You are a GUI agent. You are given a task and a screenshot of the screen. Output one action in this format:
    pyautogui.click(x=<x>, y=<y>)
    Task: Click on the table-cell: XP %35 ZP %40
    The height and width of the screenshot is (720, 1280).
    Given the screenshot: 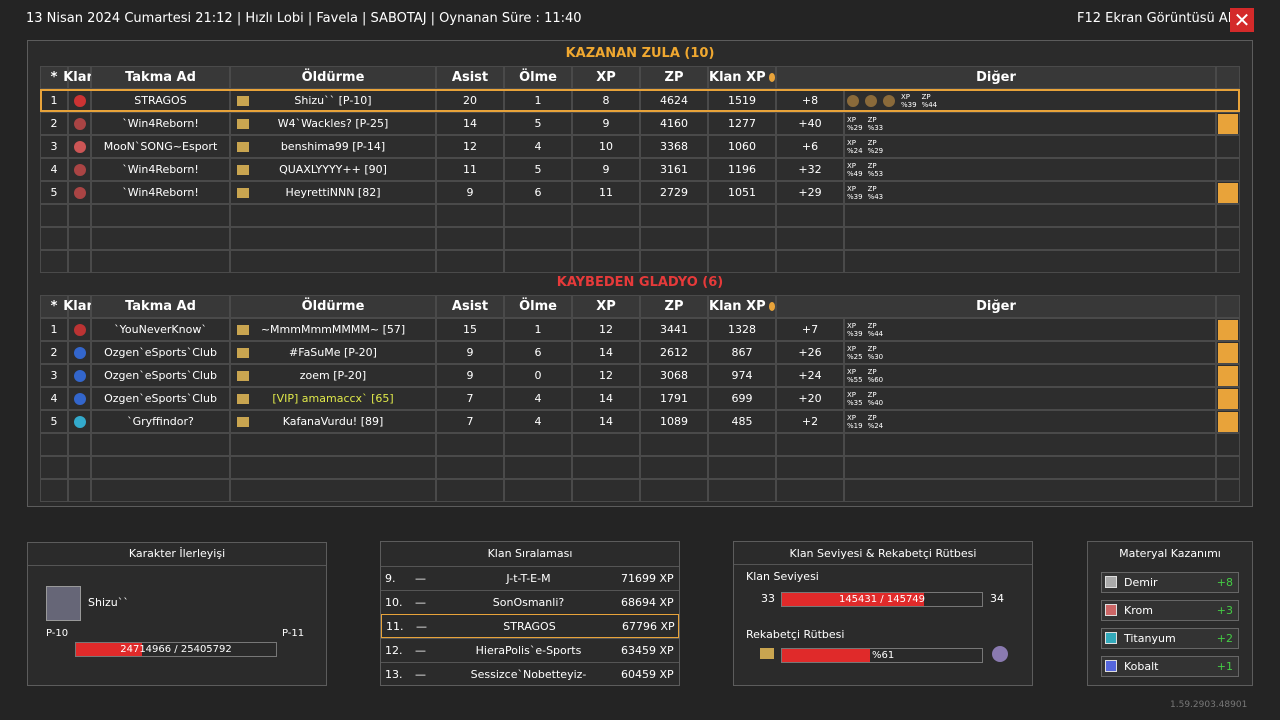 What is the action you would take?
    pyautogui.click(x=1030, y=398)
    